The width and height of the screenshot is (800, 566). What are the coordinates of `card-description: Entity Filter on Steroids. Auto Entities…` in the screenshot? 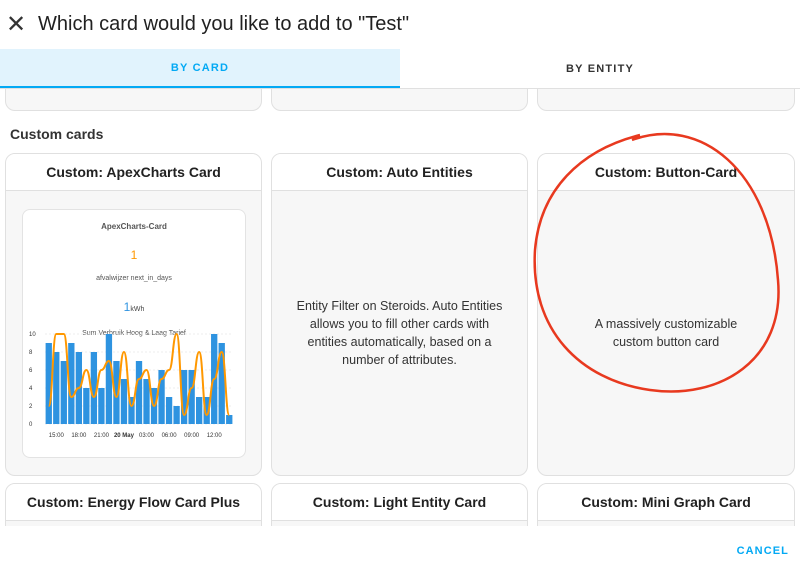 It's located at (399, 333).